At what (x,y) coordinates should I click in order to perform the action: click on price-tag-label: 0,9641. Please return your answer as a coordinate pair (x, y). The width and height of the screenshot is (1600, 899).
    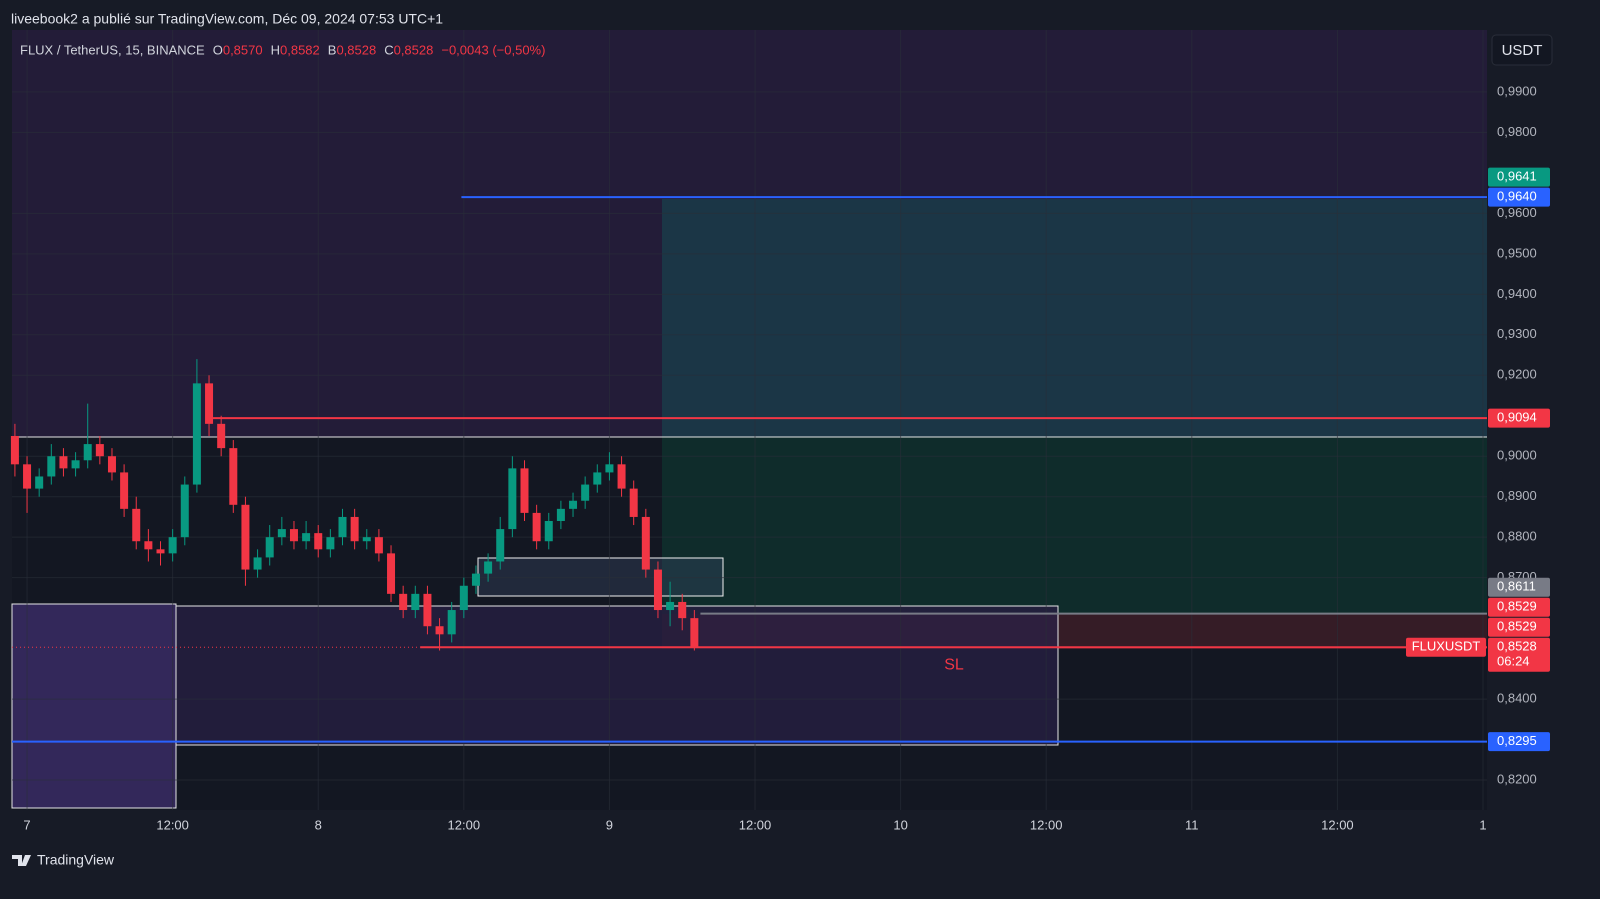
    Looking at the image, I should click on (1517, 176).